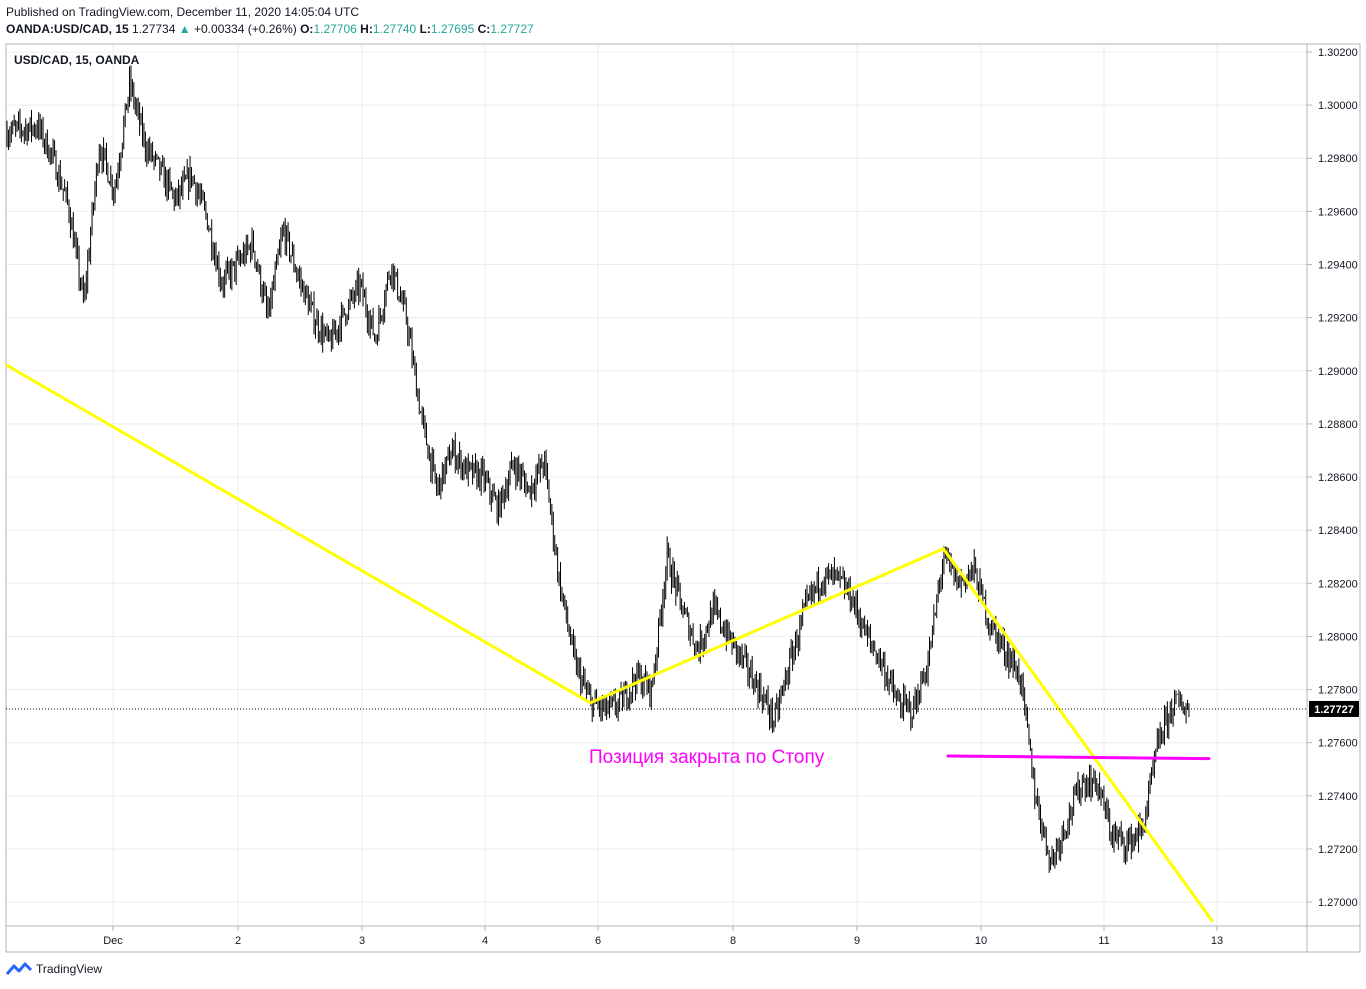 This screenshot has width=1366, height=989. Describe the element at coordinates (1217, 941) in the screenshot. I see `x-tick-label: 13` at that location.